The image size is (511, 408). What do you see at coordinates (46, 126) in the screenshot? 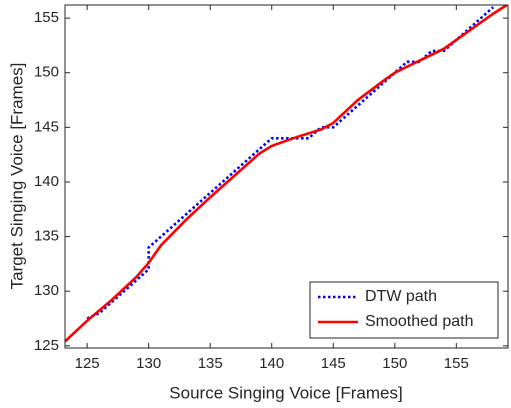
I see `y-tick-label: 145` at bounding box center [46, 126].